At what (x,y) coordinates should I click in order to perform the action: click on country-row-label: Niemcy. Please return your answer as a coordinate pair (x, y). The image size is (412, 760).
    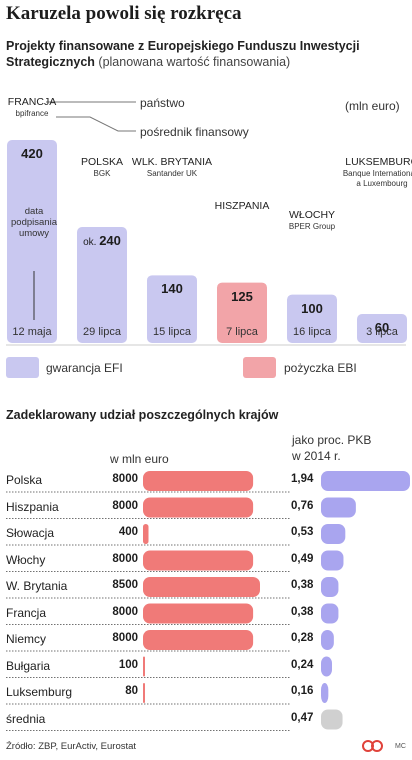
    Looking at the image, I should click on (26, 639).